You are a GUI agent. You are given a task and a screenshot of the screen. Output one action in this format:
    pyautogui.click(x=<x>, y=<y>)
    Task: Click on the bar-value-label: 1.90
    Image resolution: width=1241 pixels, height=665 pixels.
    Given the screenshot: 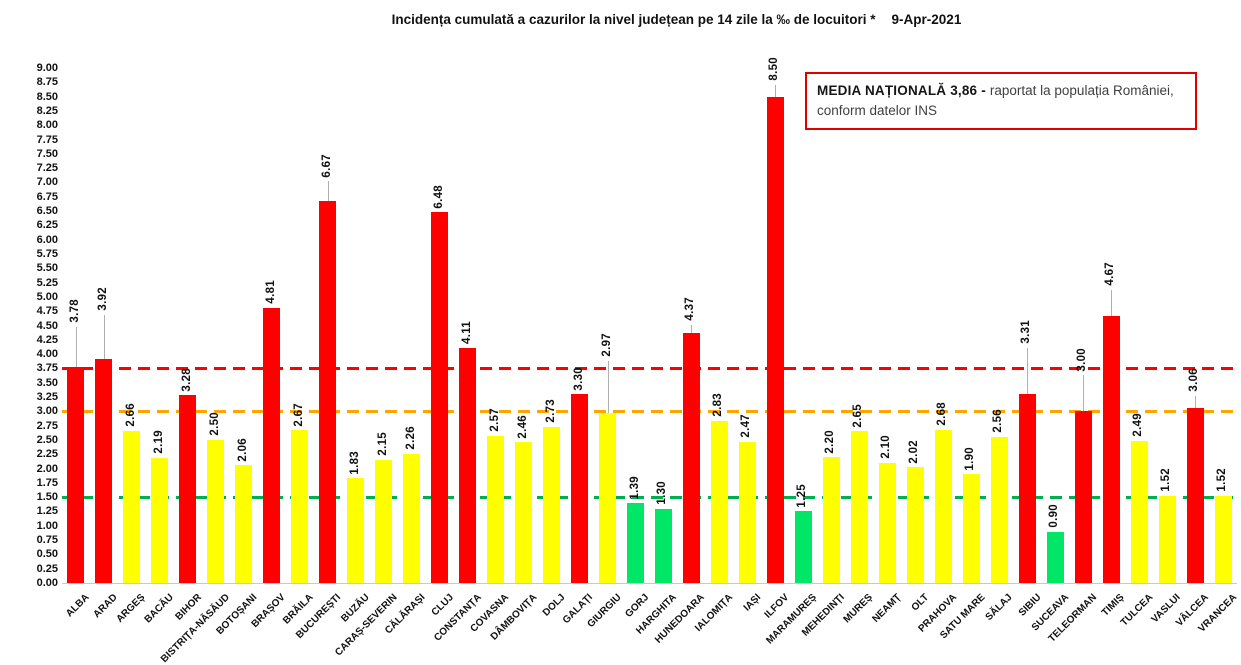 What is the action you would take?
    pyautogui.click(x=970, y=458)
    